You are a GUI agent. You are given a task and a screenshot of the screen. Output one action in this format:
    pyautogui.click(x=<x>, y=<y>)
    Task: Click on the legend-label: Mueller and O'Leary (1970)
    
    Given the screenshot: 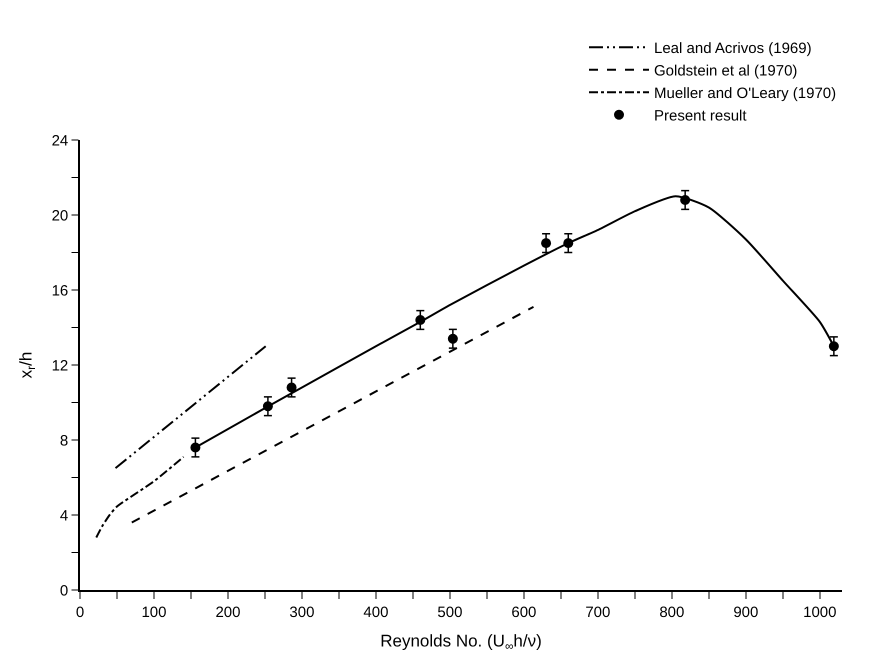 What is the action you would take?
    pyautogui.click(x=745, y=93)
    